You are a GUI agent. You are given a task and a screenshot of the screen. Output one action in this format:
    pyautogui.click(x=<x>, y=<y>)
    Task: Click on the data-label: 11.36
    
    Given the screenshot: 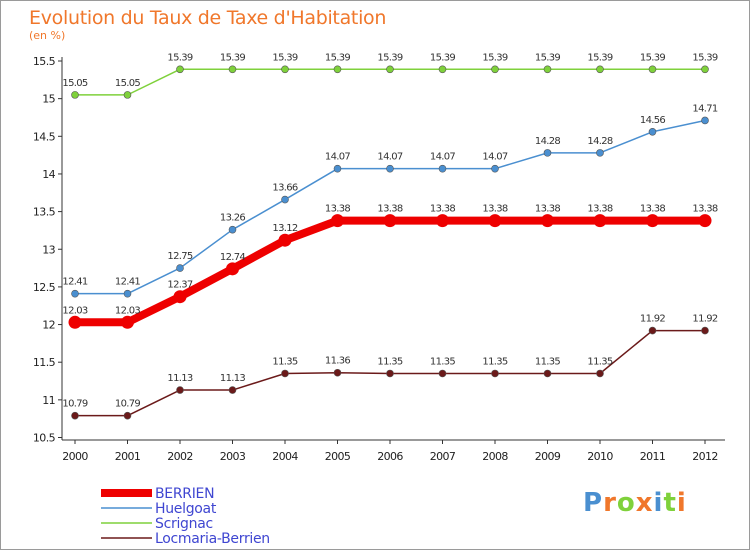 What is the action you would take?
    pyautogui.click(x=337, y=361)
    